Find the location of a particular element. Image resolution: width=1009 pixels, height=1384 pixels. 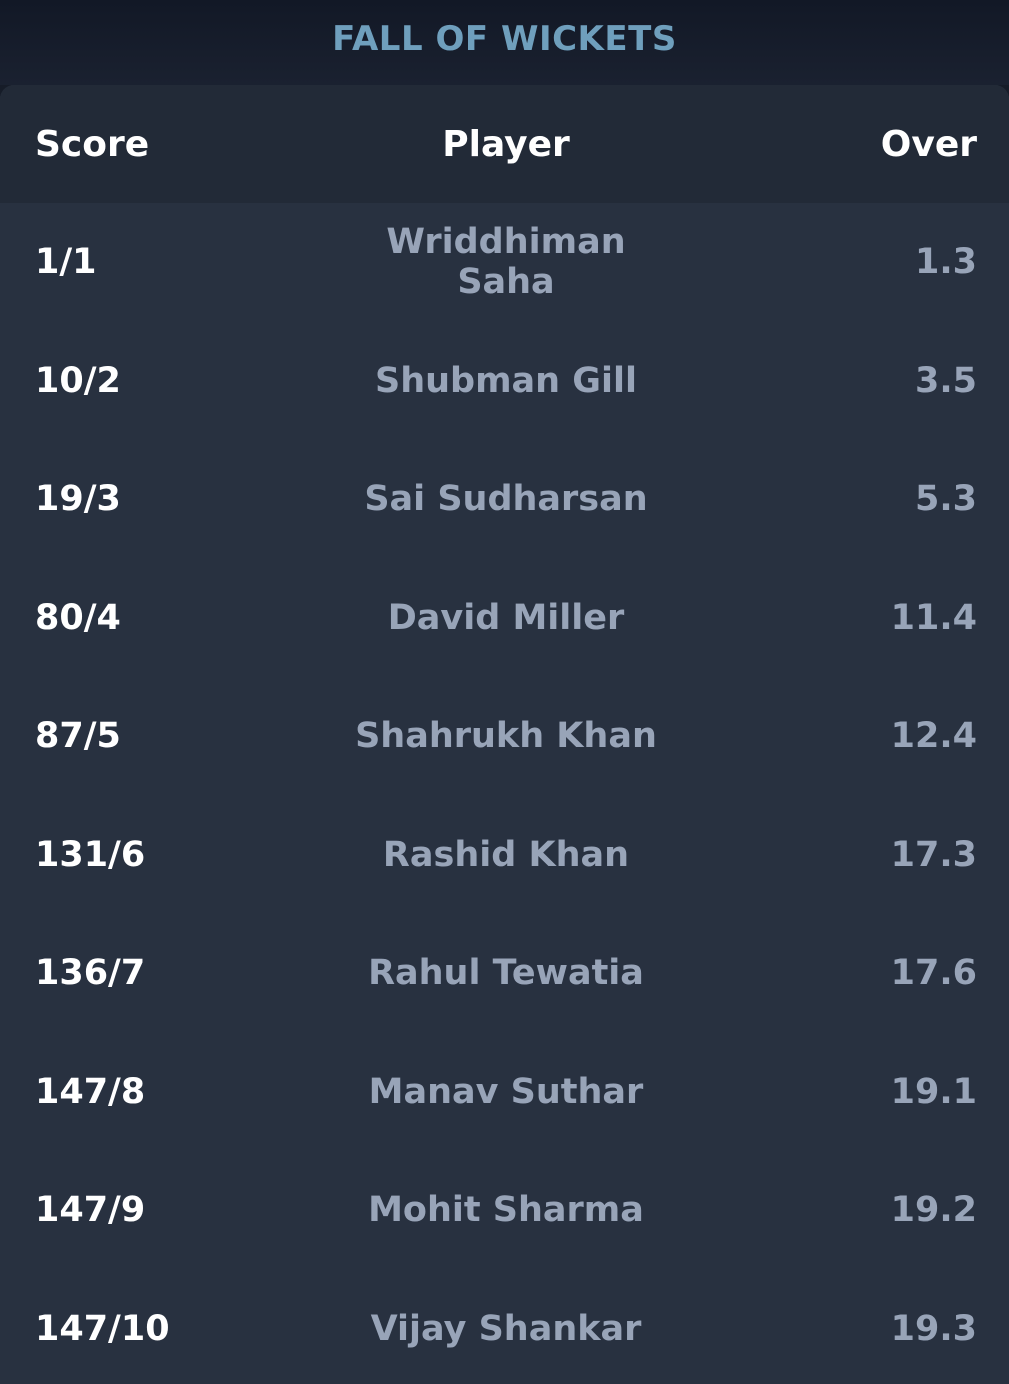

table-row: 87/5 Shahrukh Khan 12.4 is located at coordinates (504, 736).